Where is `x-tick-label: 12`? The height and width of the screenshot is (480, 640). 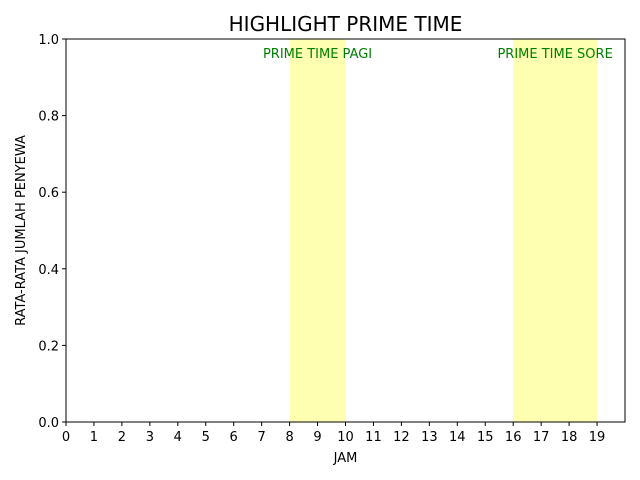 x-tick-label: 12 is located at coordinates (401, 437).